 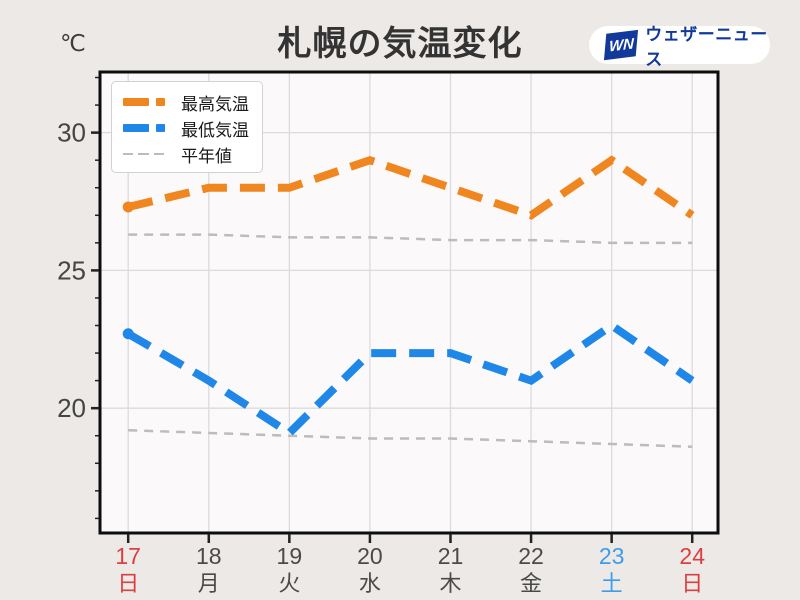 I want to click on series-平年値(最低), so click(x=410, y=438).